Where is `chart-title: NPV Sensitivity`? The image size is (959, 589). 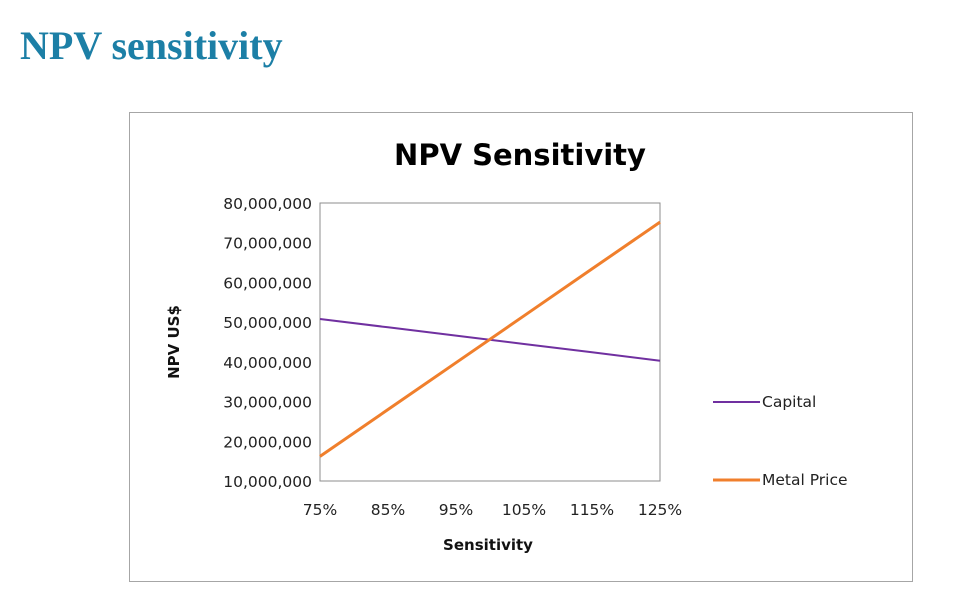
chart-title: NPV Sensitivity is located at coordinates (520, 155).